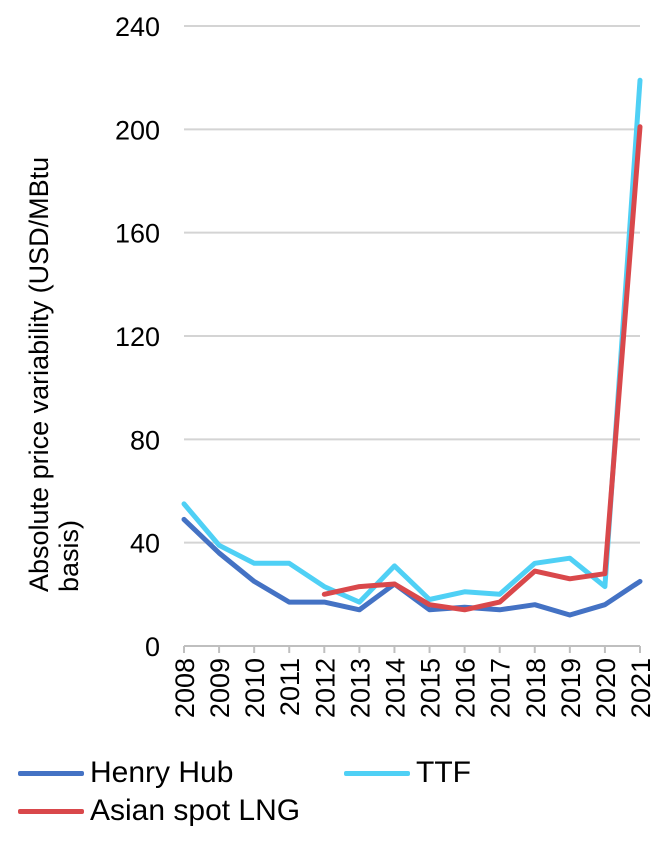  I want to click on x-tick-2009: 2009, so click(220, 688).